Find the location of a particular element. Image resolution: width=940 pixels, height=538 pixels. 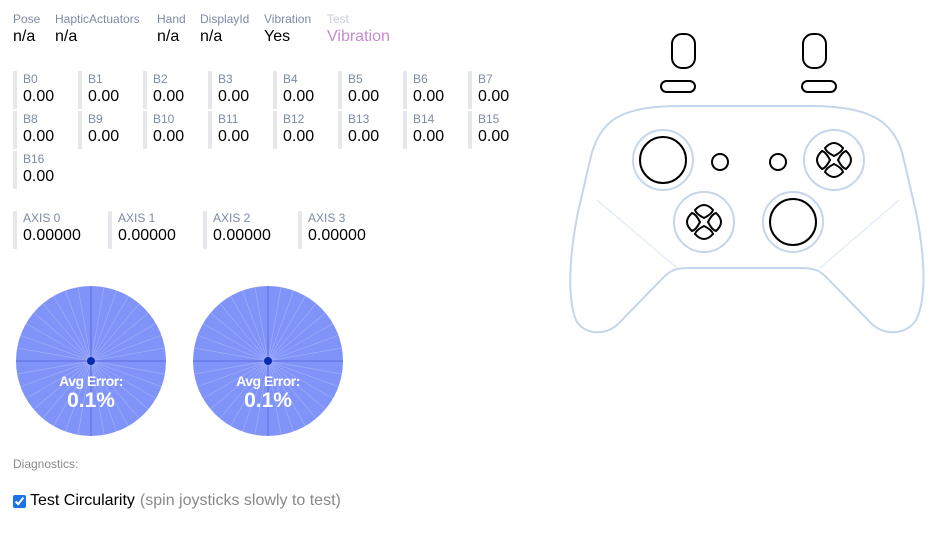

button-b7: B7 0.00 is located at coordinates (498, 90).